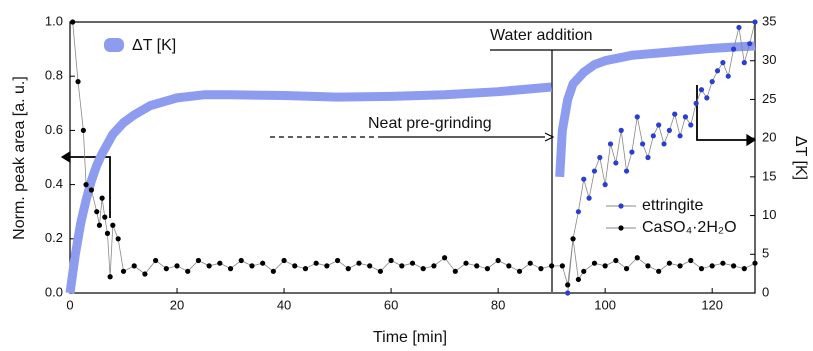 The width and height of the screenshot is (813, 351). What do you see at coordinates (541, 35) in the screenshot?
I see `annotation: Water addition` at bounding box center [541, 35].